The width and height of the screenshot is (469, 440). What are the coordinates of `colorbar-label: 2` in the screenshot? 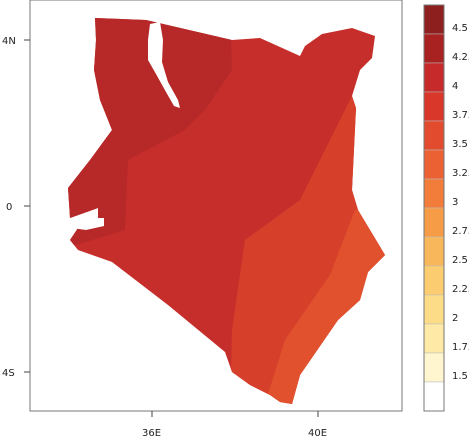 It's located at (455, 318).